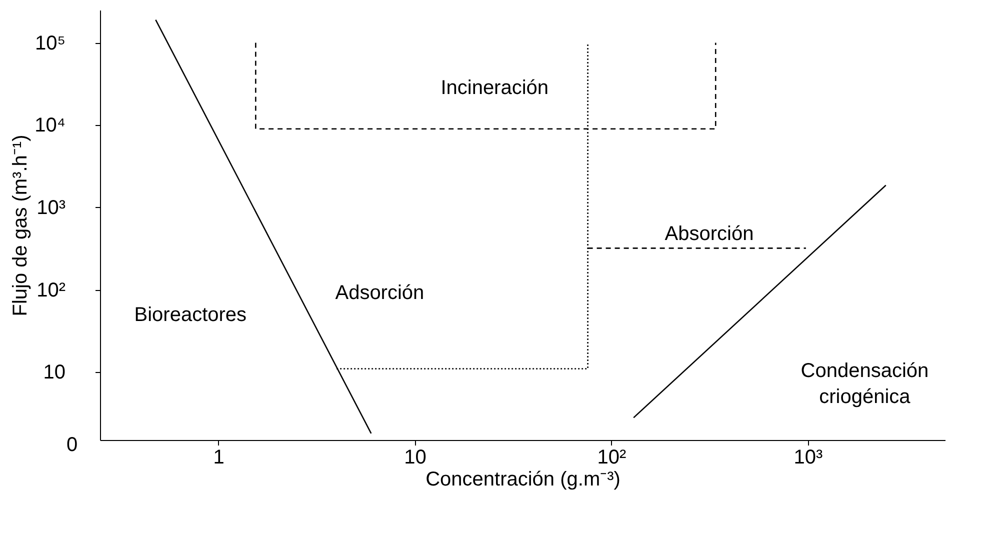  I want to click on y-tick-label: 10³, so click(51, 207).